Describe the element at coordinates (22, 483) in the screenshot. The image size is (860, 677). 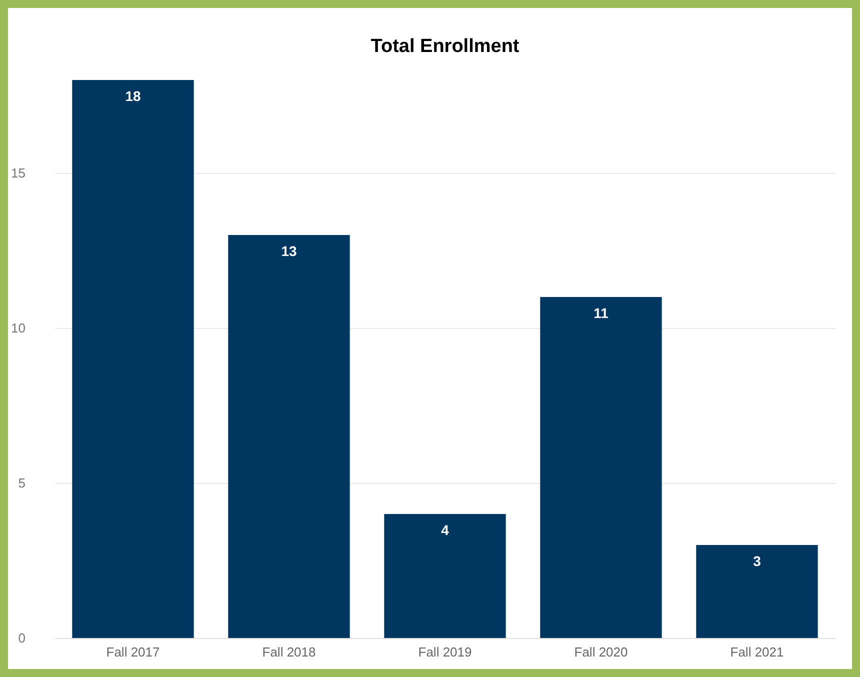
I see `y-tick-label: 5` at that location.